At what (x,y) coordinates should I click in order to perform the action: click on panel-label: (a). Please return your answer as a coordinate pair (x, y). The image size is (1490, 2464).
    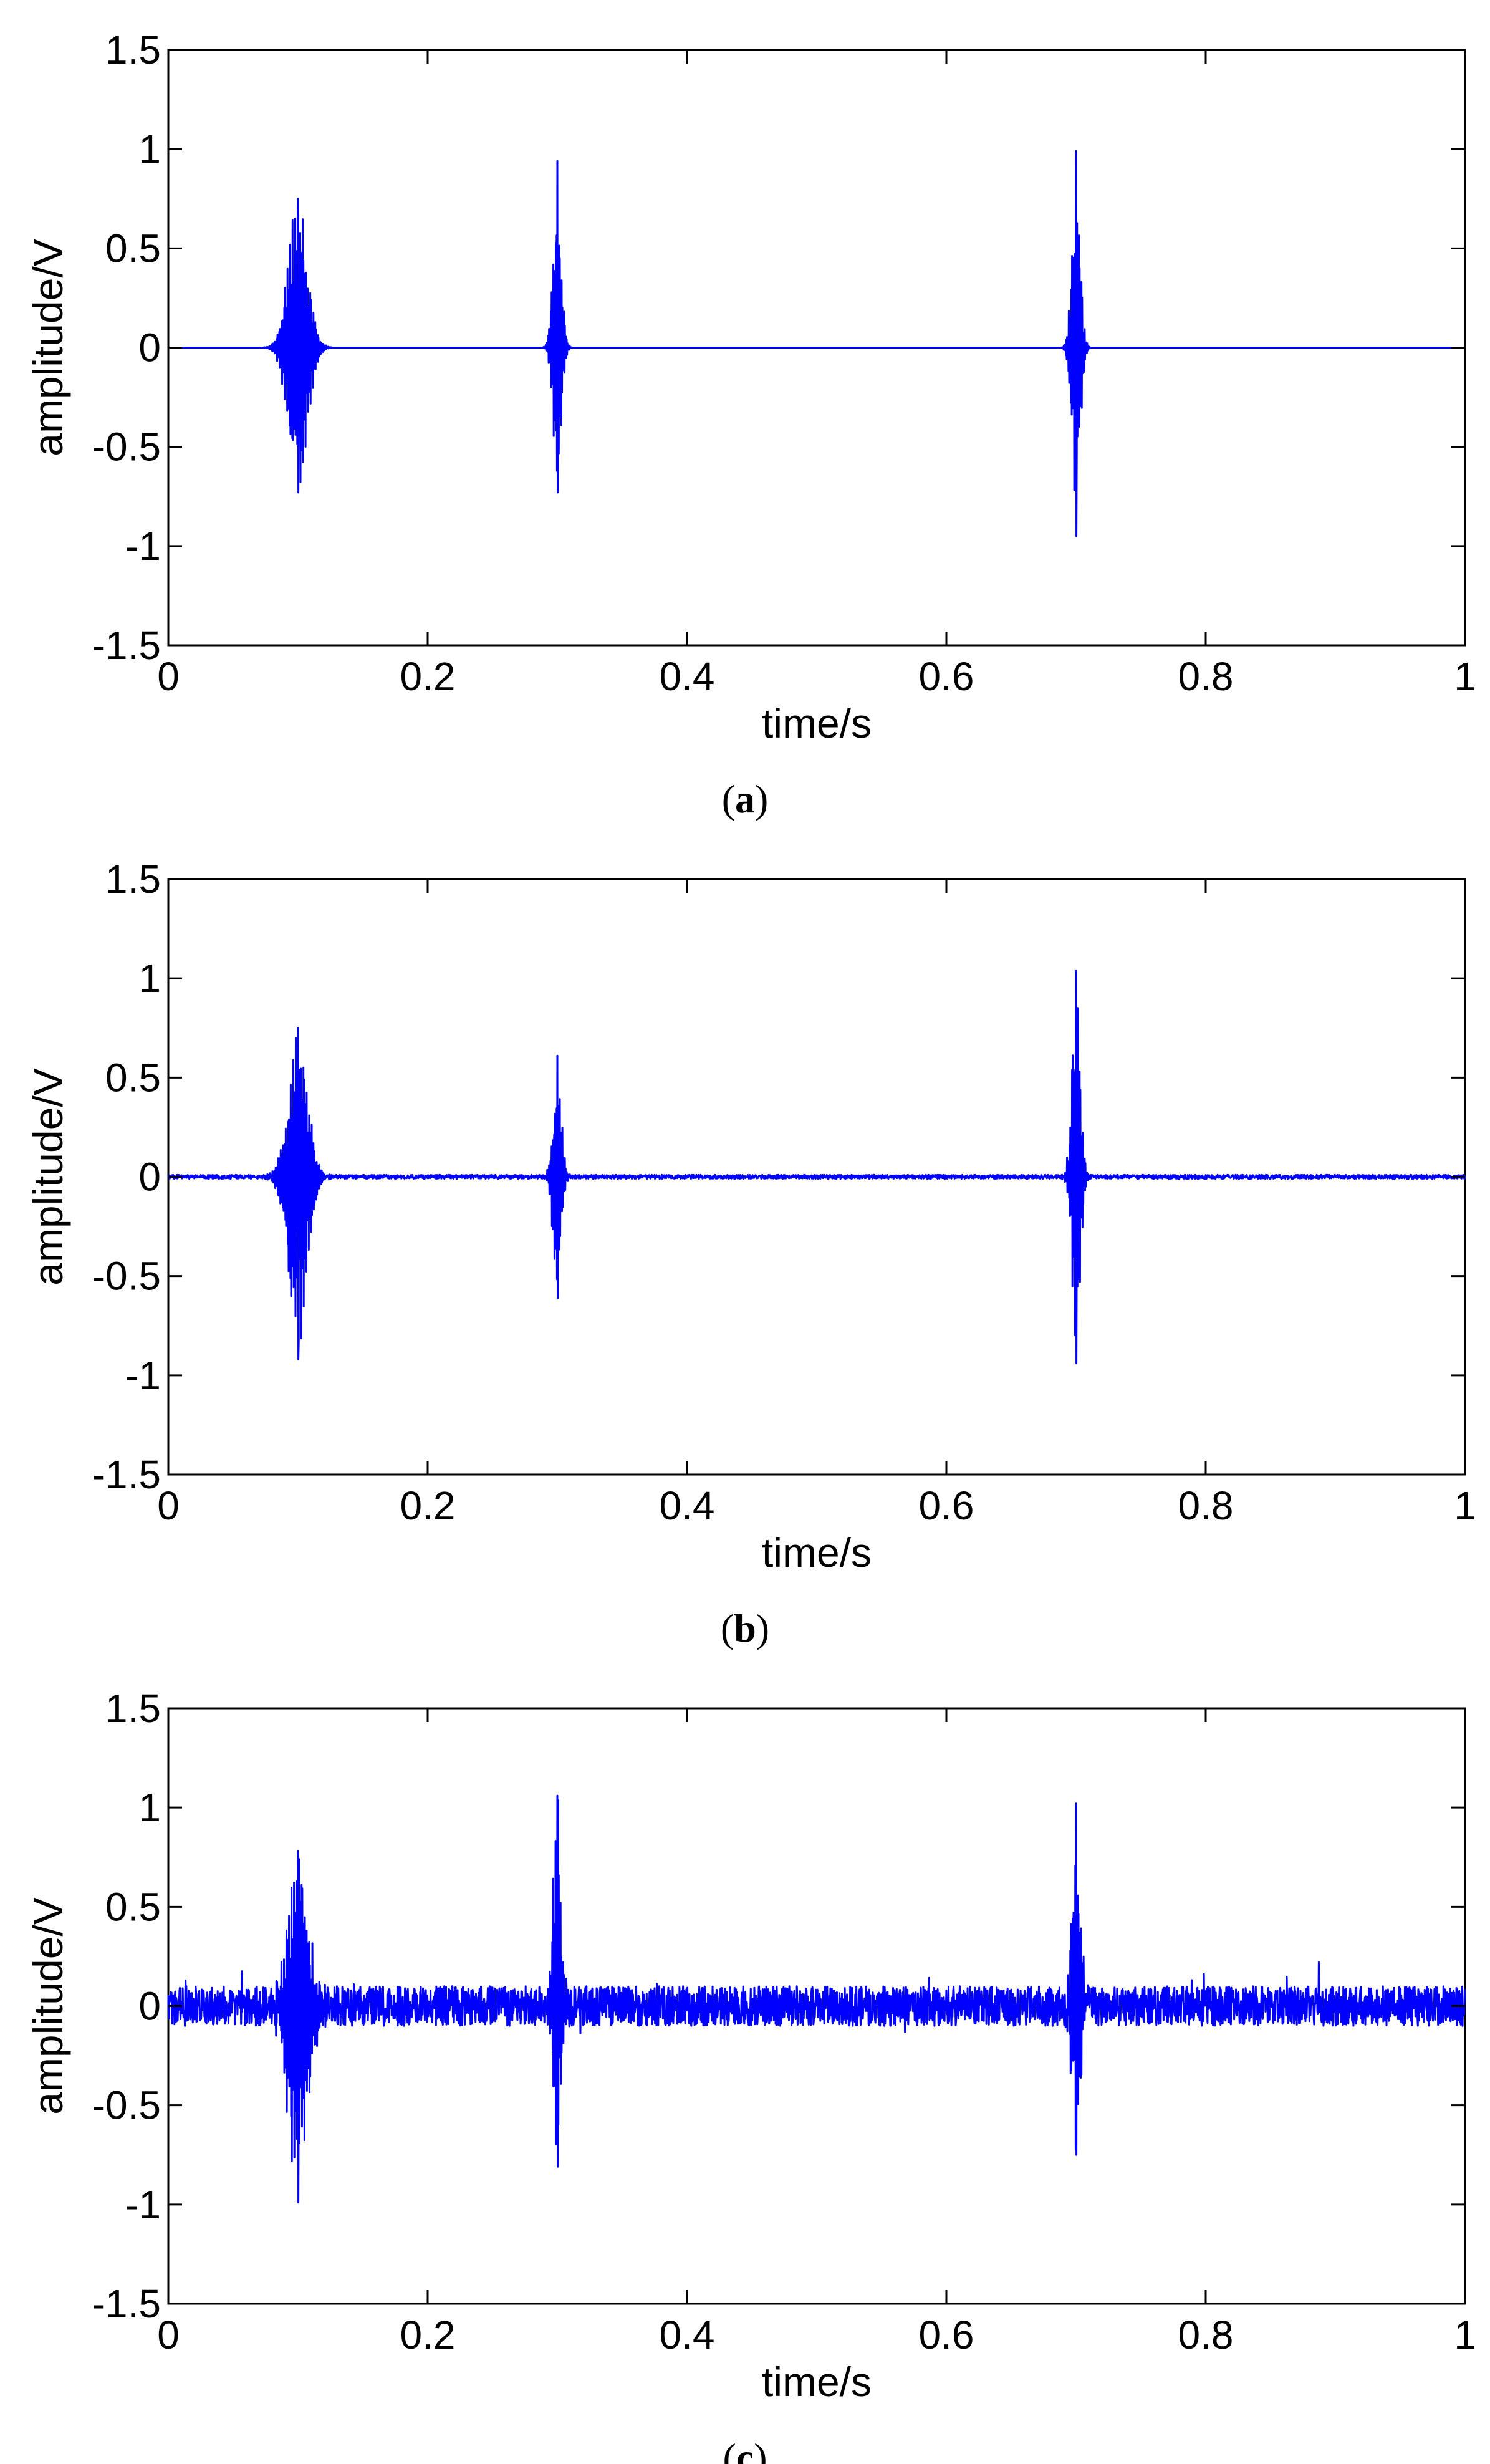
    Looking at the image, I should click on (745, 799).